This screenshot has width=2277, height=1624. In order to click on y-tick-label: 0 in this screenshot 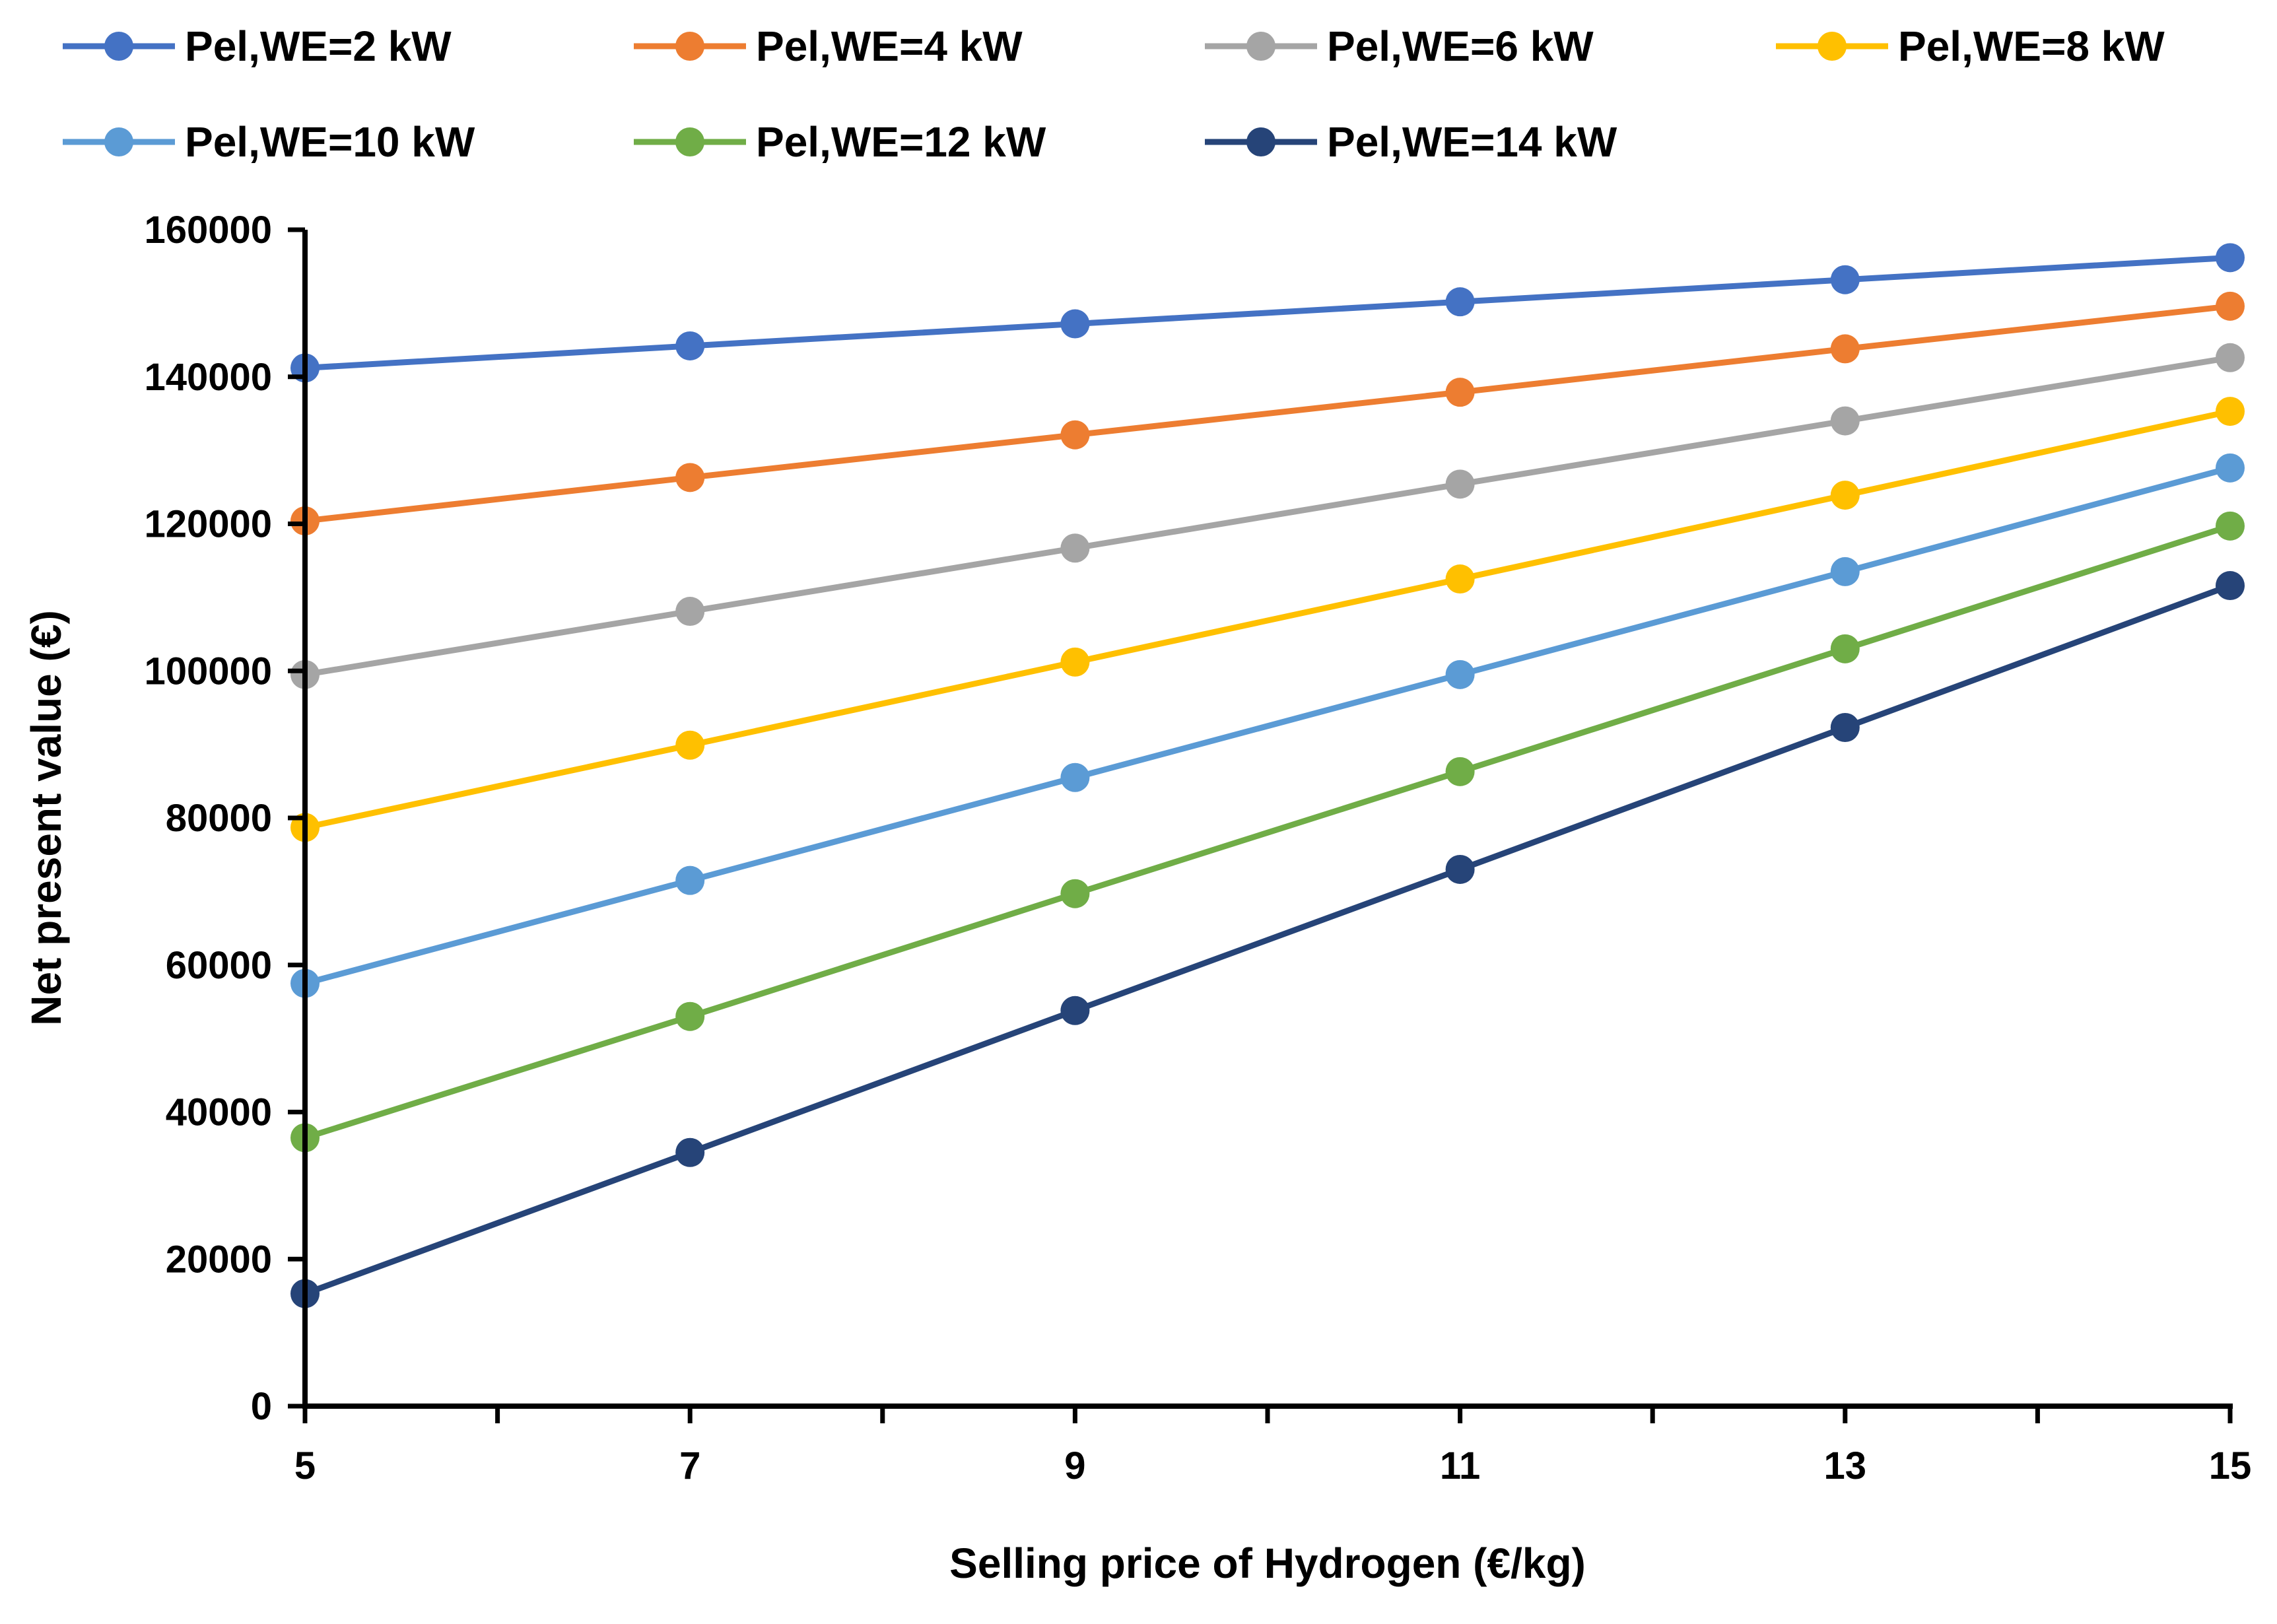, I will do `click(261, 1406)`.